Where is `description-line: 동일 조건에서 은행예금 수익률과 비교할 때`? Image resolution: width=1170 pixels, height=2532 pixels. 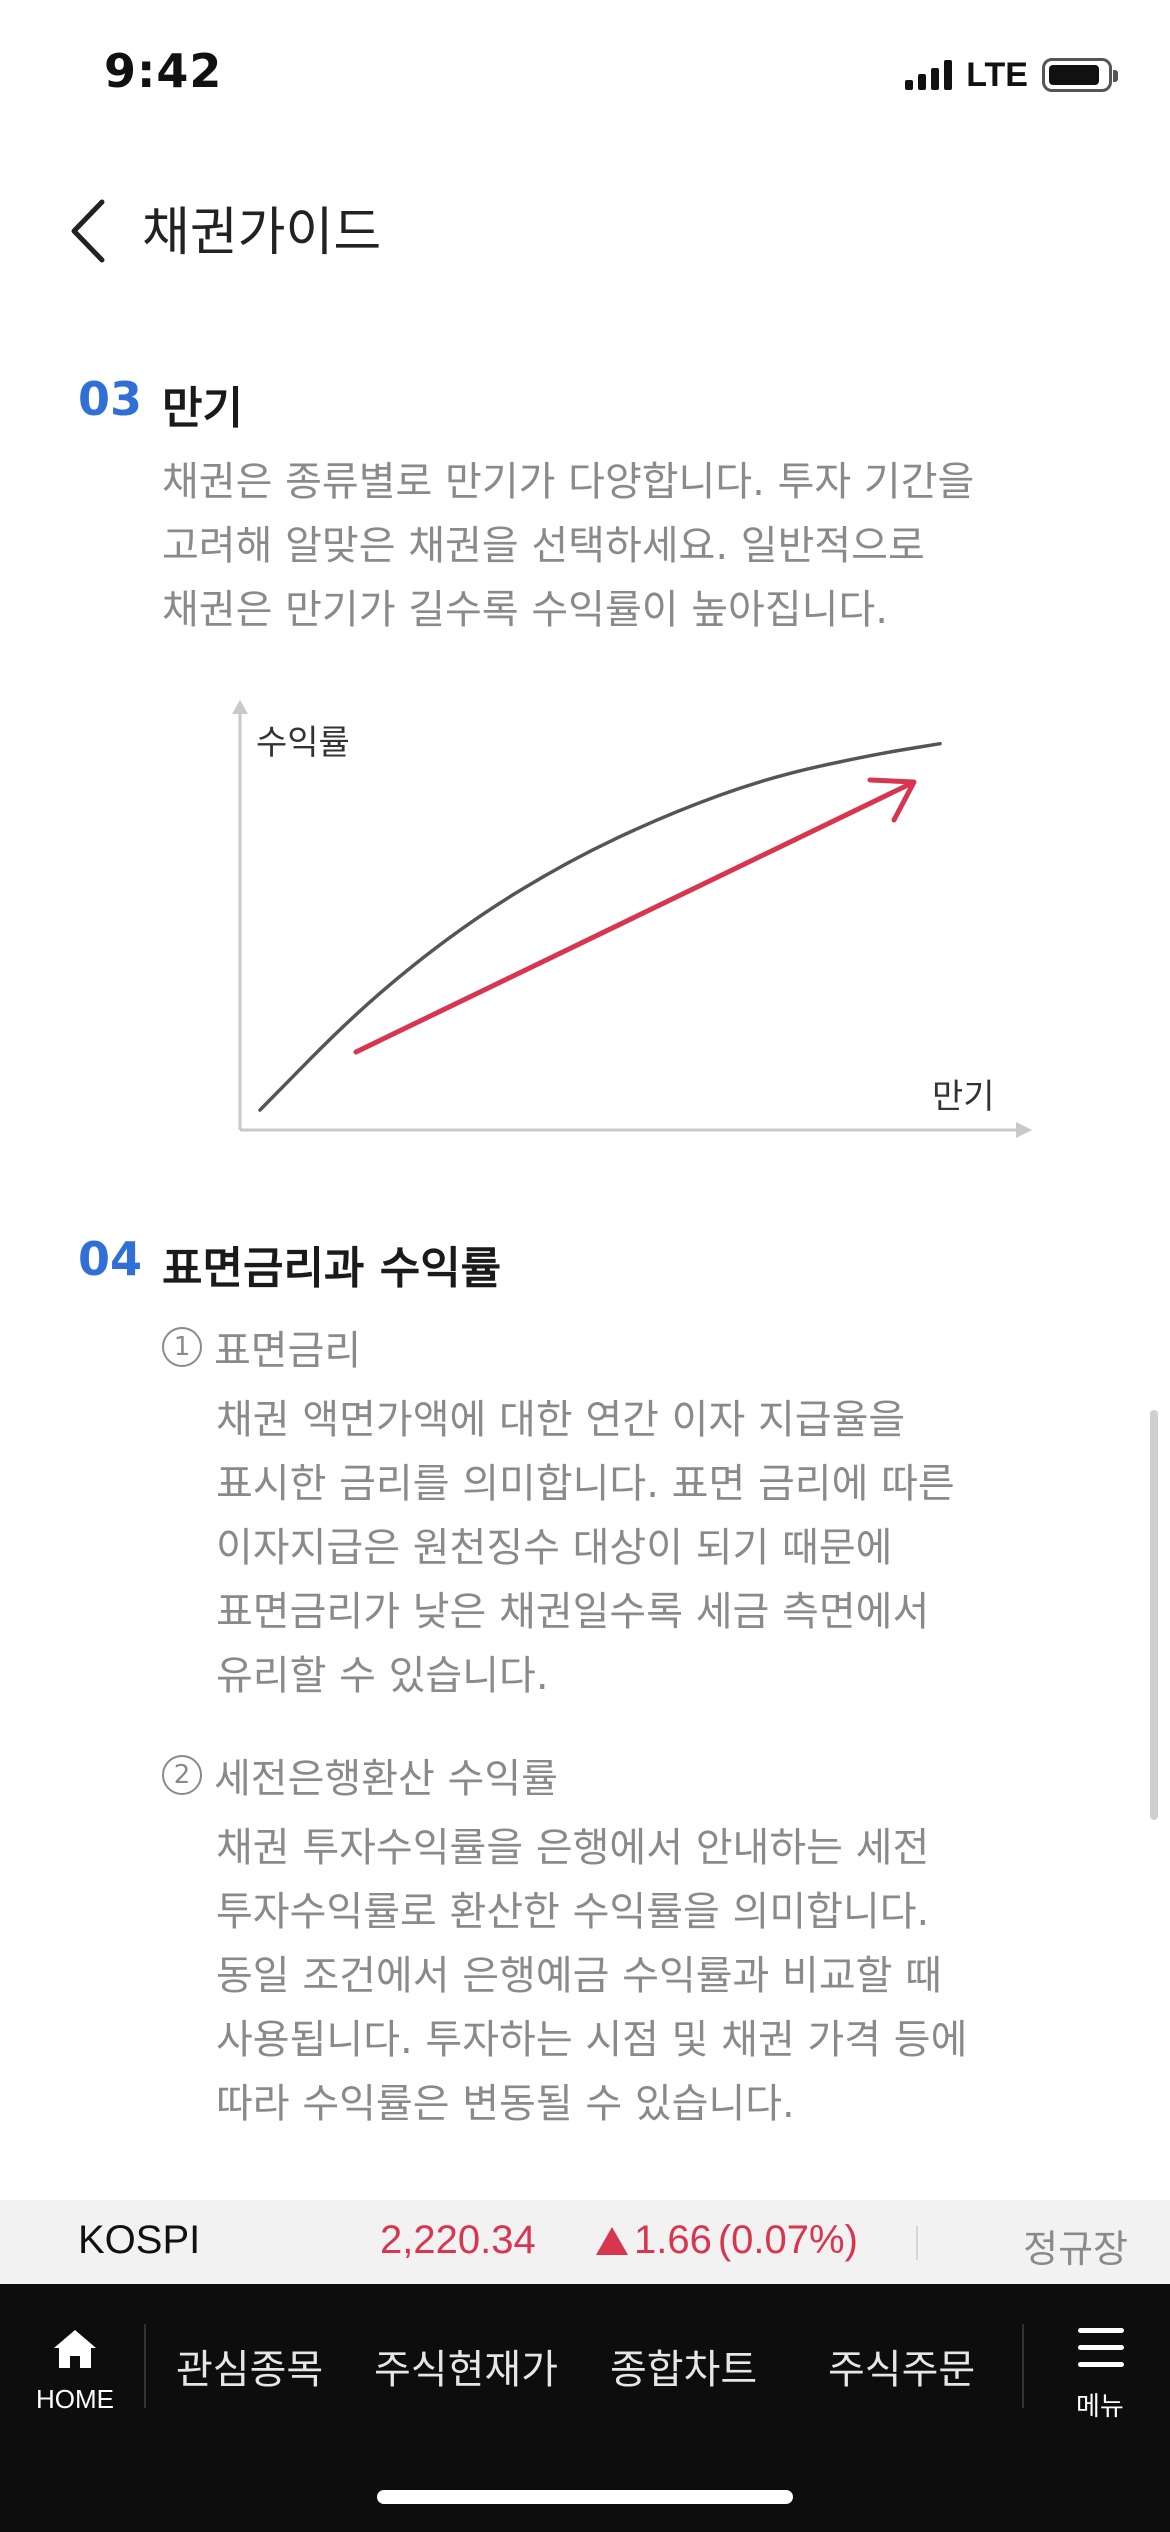 description-line: 동일 조건에서 은행예금 수익률과 비교할 때 is located at coordinates (579, 1976).